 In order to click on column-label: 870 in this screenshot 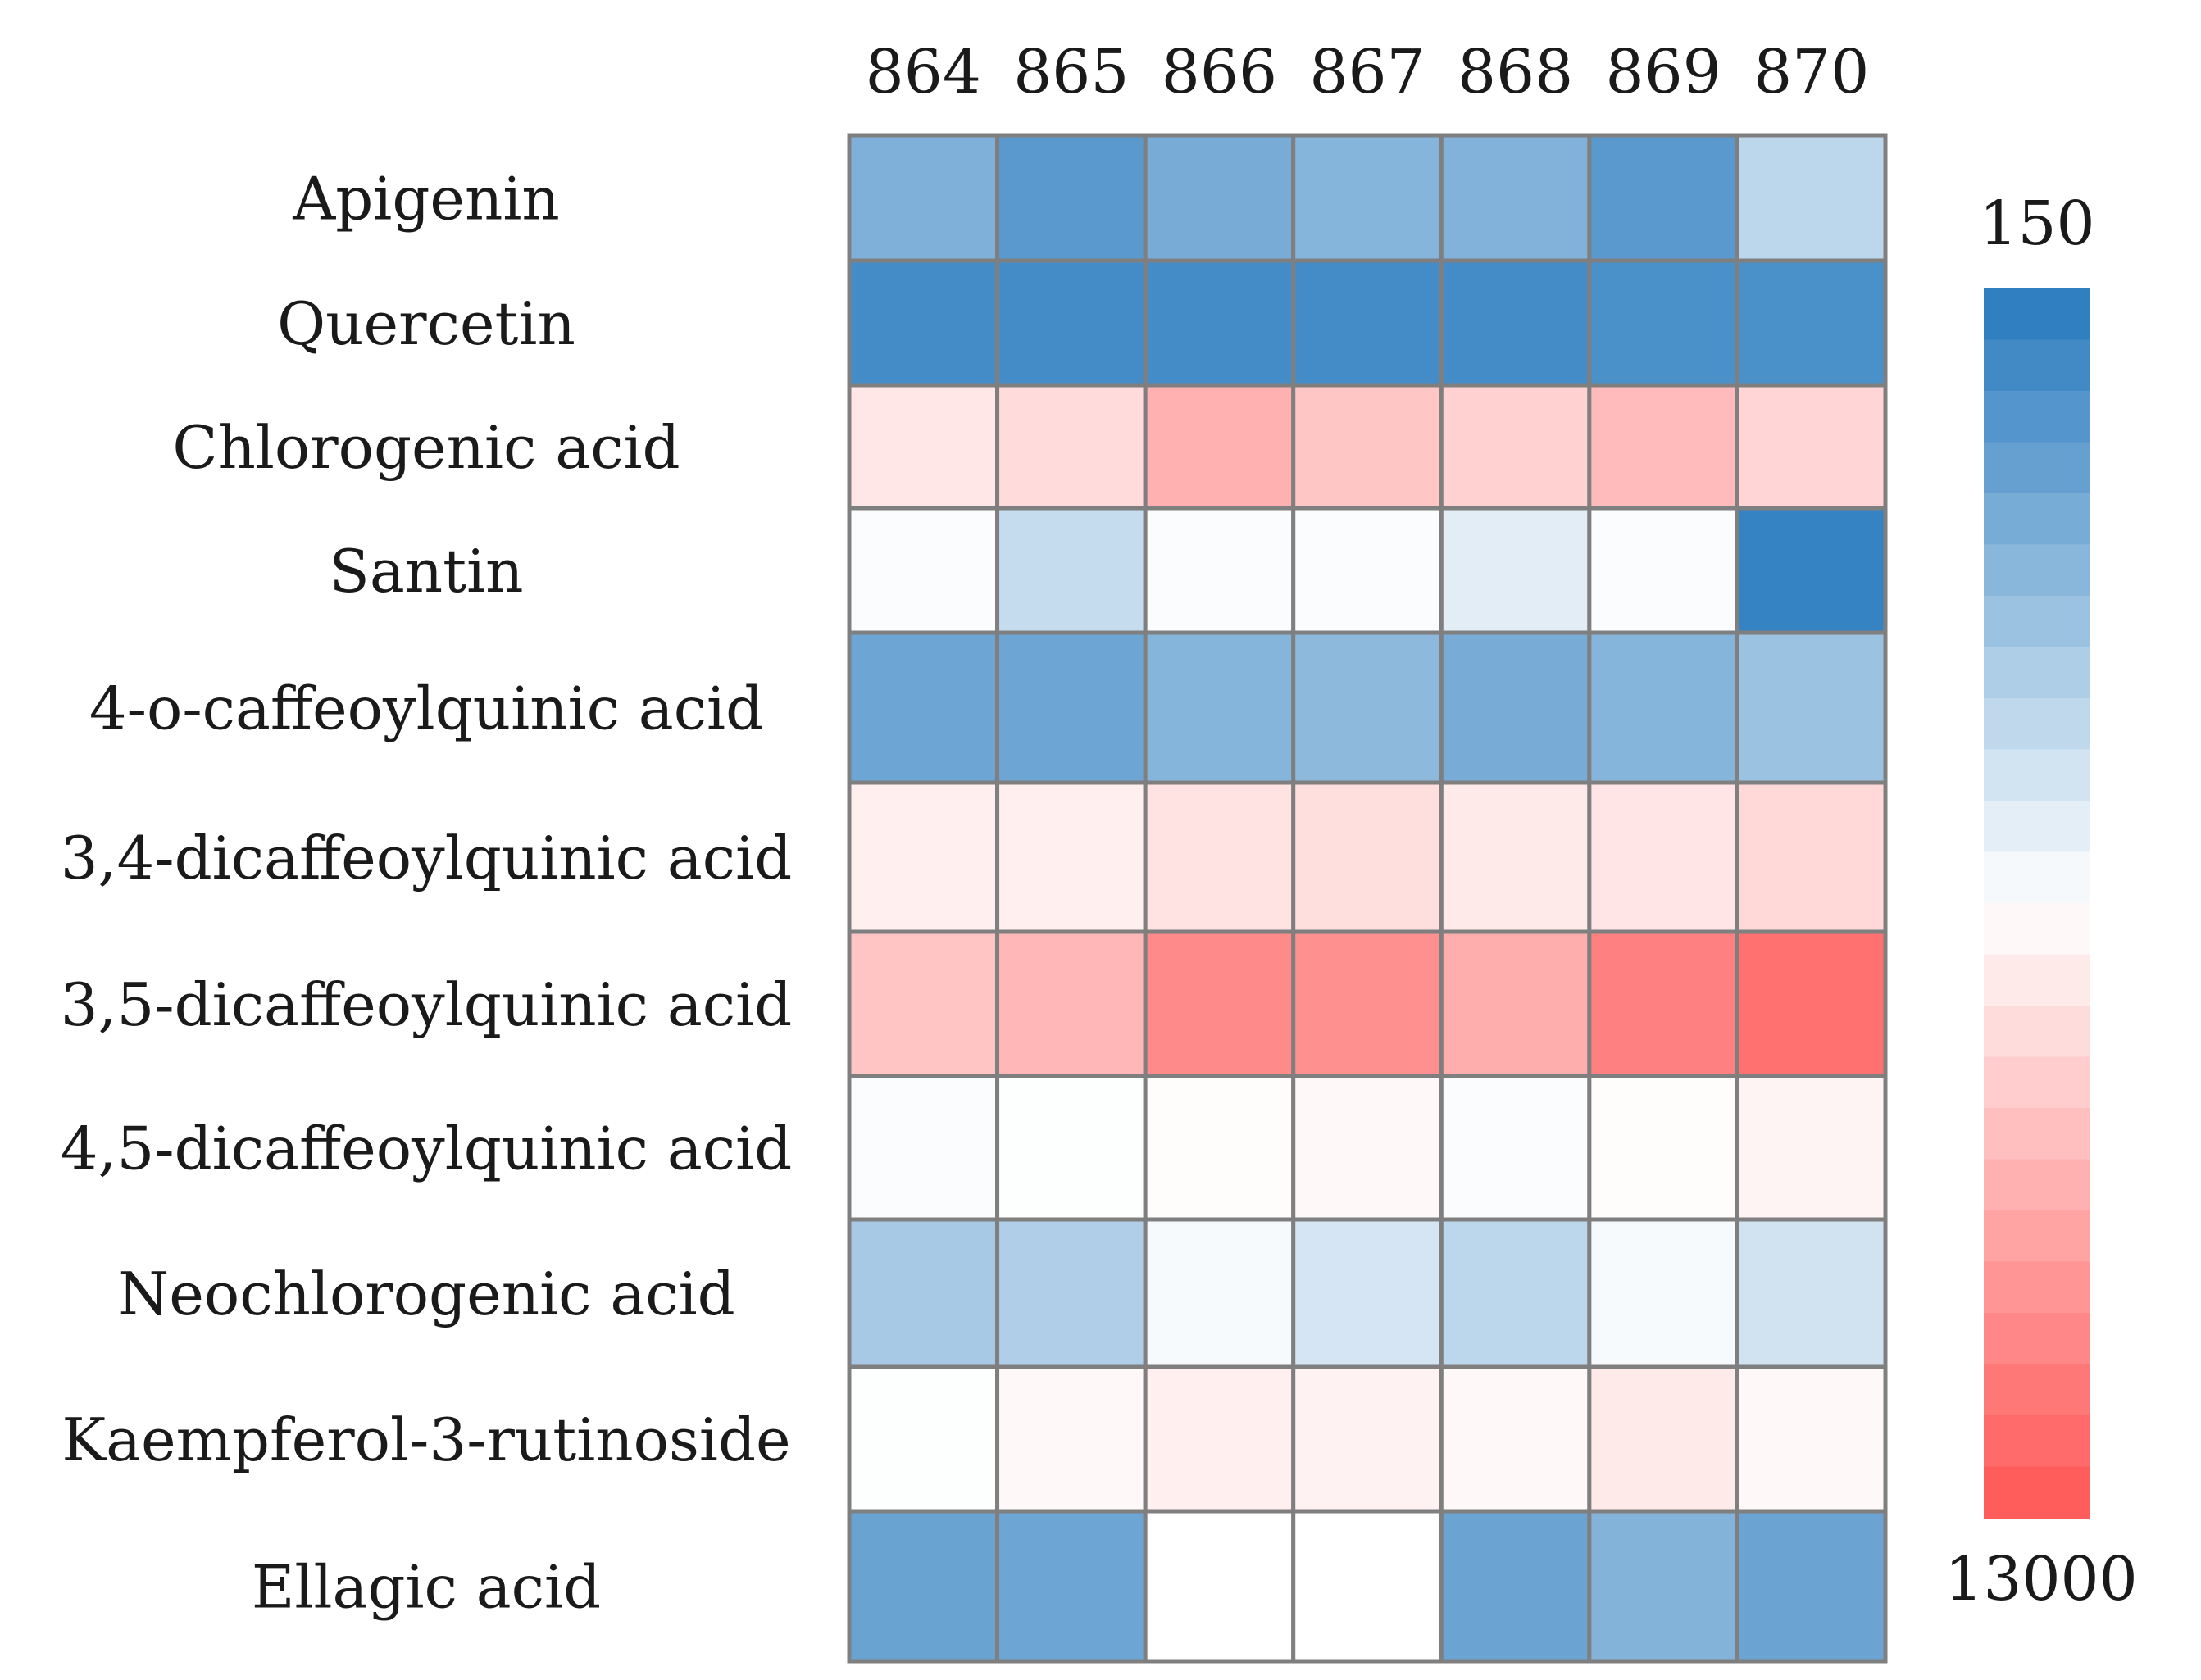, I will do `click(1811, 72)`.